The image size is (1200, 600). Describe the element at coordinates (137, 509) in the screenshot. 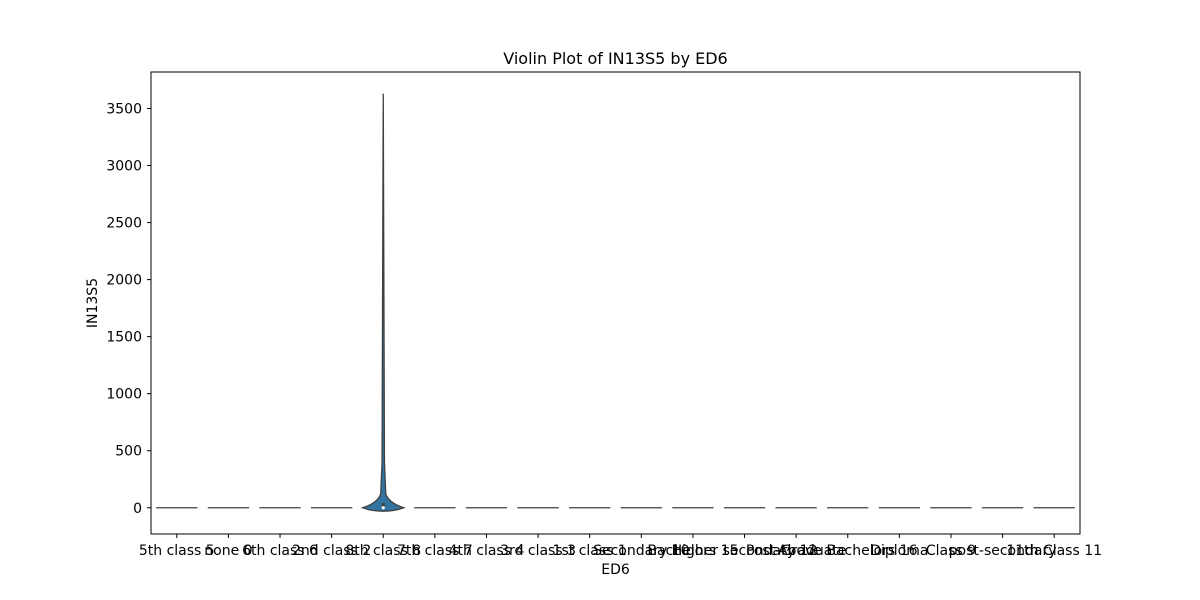

I see `y-tick-label: 0` at that location.